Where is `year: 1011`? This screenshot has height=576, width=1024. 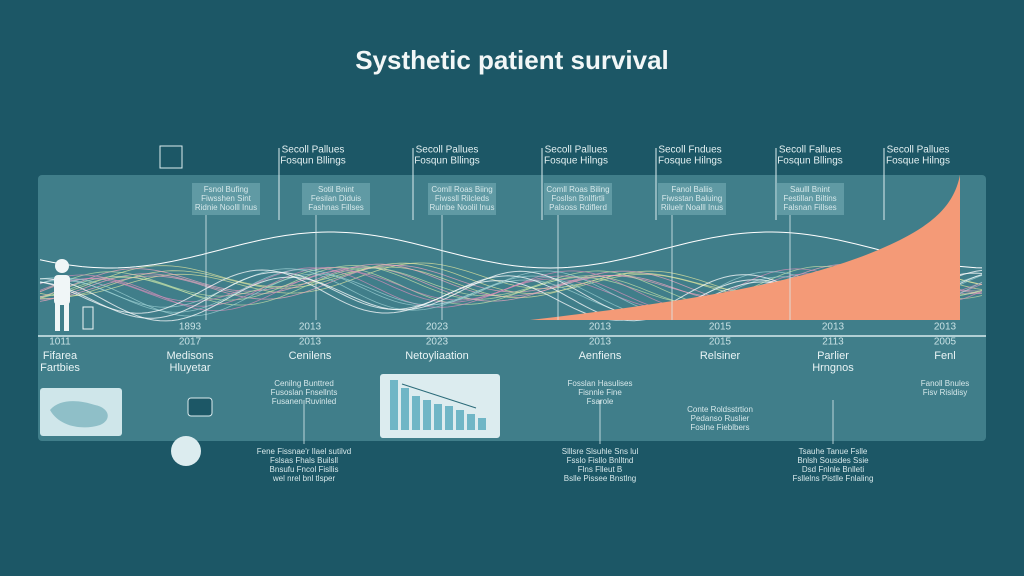
year: 1011 is located at coordinates (60, 342).